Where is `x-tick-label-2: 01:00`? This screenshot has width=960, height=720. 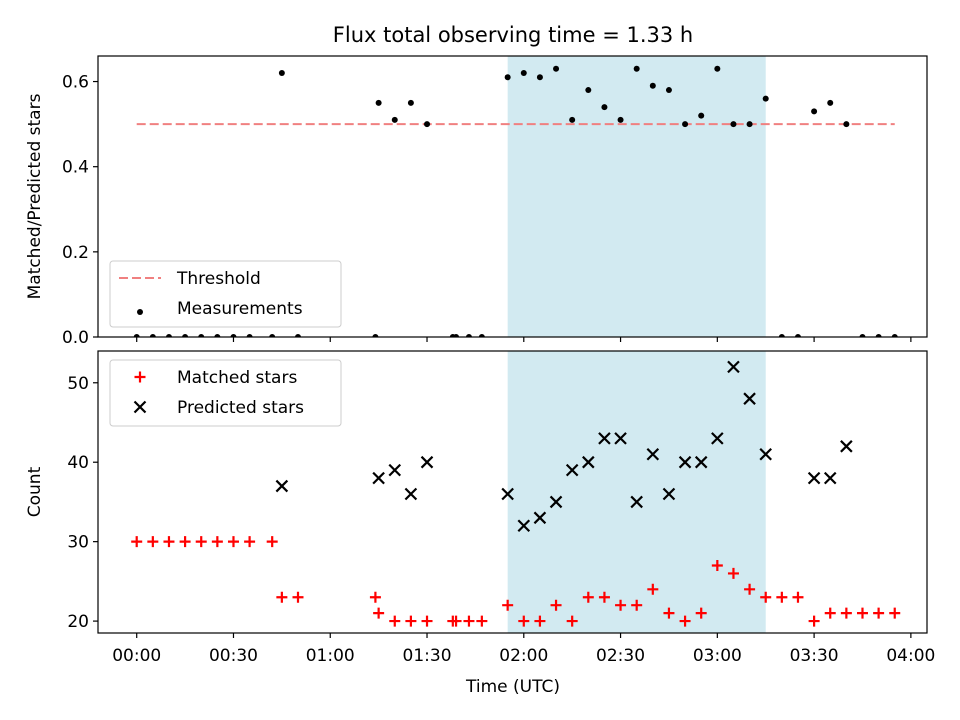 x-tick-label-2: 01:00 is located at coordinates (330, 656).